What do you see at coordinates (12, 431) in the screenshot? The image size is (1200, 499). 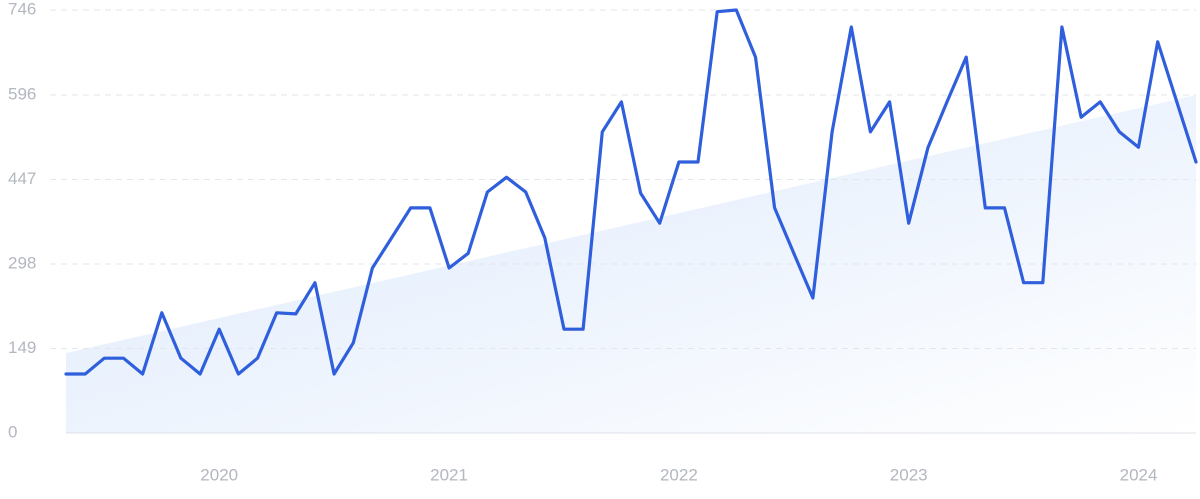 I see `y-tick-label: 0` at bounding box center [12, 431].